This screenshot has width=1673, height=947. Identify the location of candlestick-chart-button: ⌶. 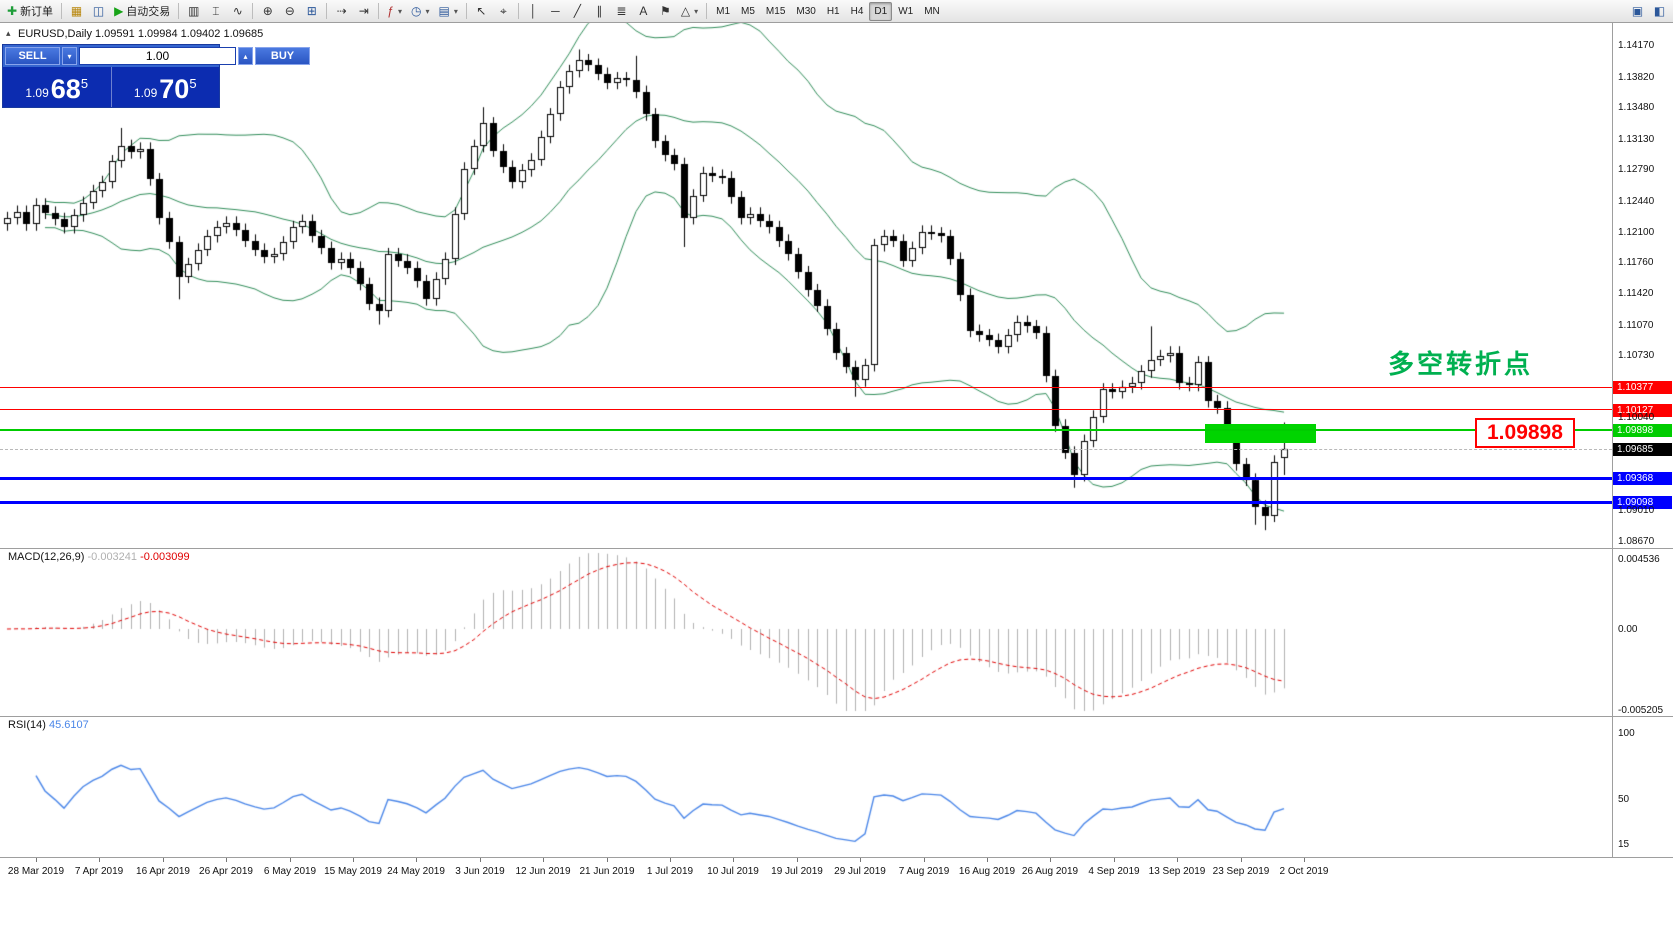
(215, 11).